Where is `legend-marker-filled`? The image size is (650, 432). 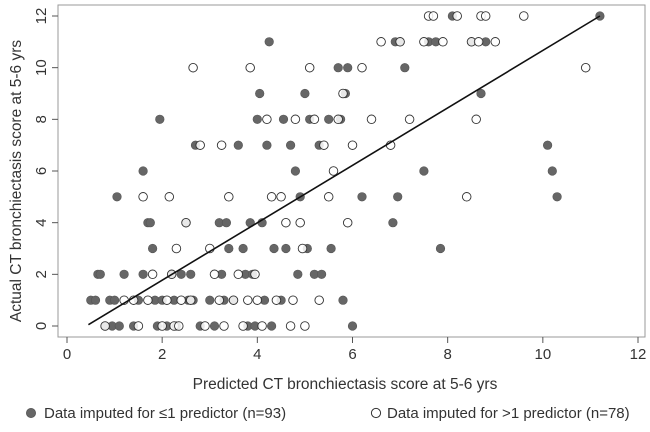 legend-marker-filled is located at coordinates (30, 412).